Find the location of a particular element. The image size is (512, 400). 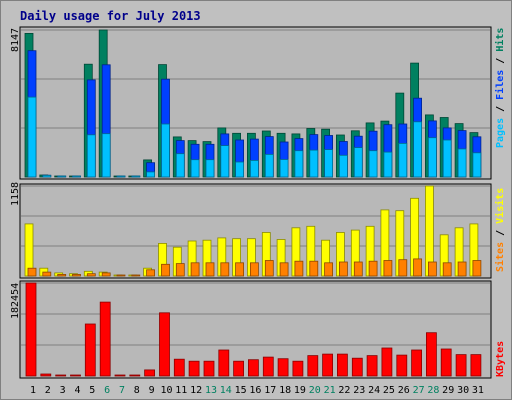

day-label-20: 20 is located at coordinates (315, 390).